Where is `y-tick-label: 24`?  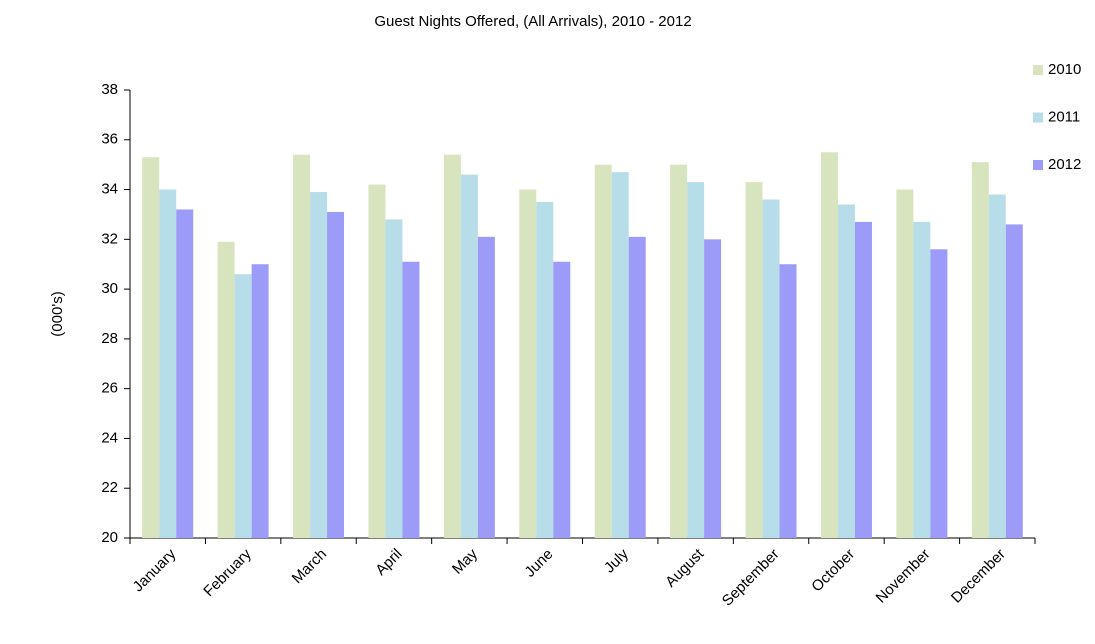
y-tick-label: 24 is located at coordinates (109, 437).